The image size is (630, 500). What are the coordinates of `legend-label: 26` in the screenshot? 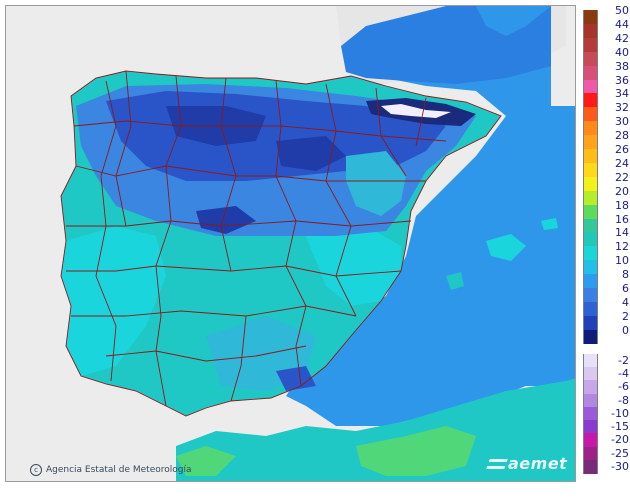 It's located at (622, 149).